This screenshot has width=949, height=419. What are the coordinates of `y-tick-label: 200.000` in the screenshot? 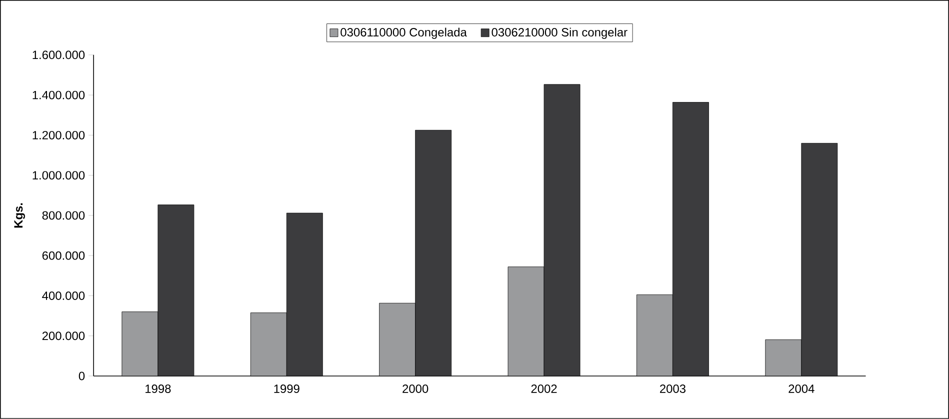 It's located at (63, 336).